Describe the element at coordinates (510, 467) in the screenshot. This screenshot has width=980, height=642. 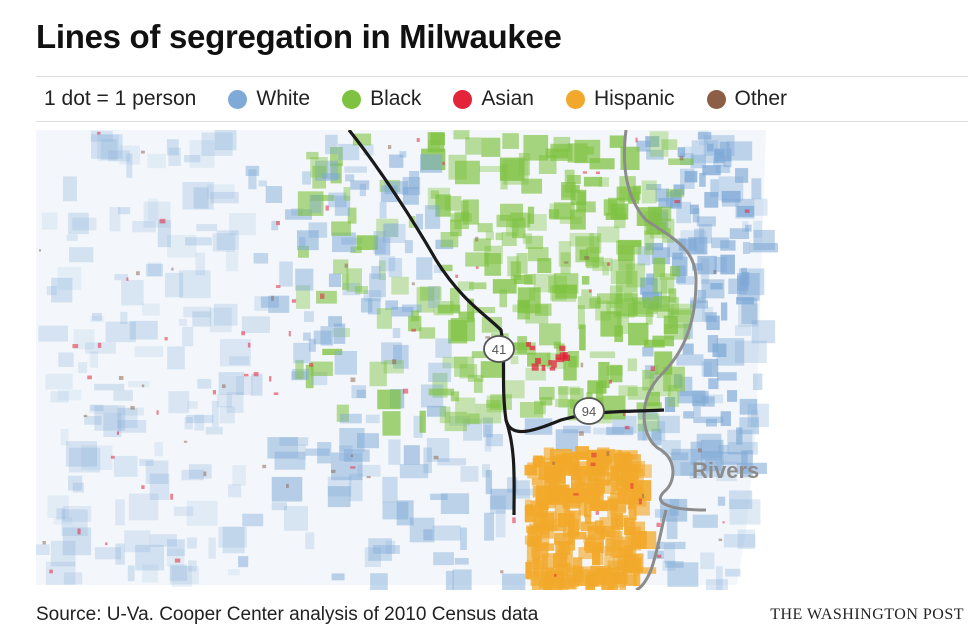
I see `highway-south-line` at that location.